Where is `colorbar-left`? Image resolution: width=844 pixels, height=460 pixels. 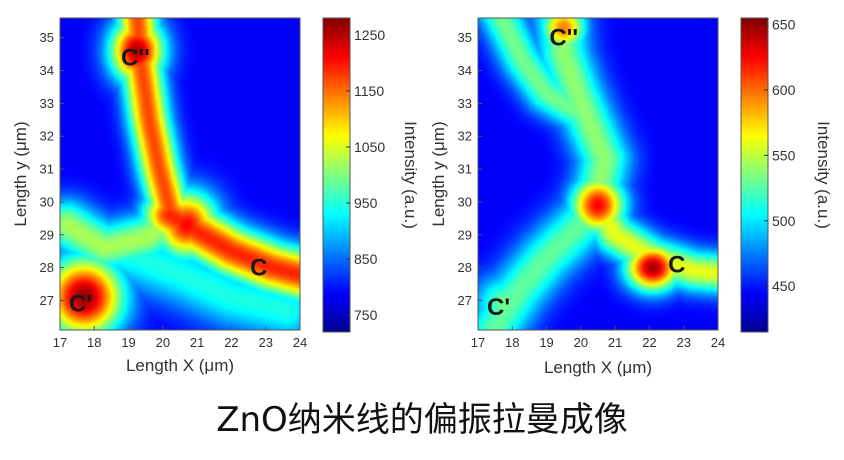
colorbar-left is located at coordinates (336, 175).